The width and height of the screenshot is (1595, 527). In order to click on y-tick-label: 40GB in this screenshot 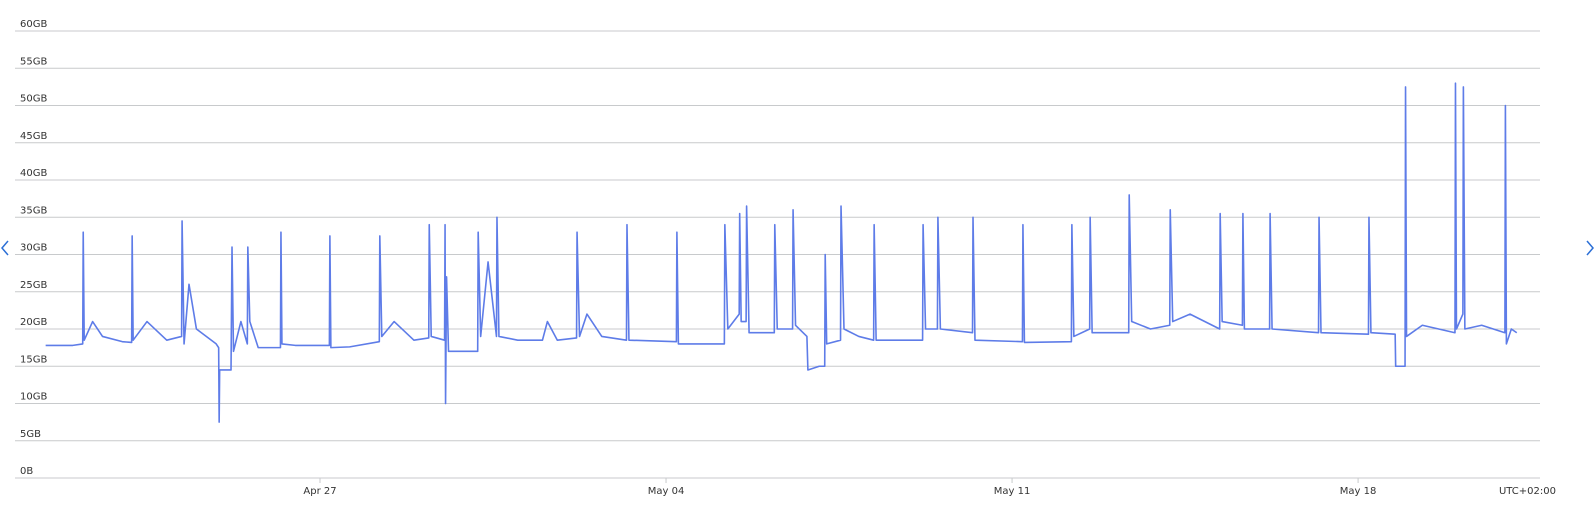, I will do `click(33, 173)`.